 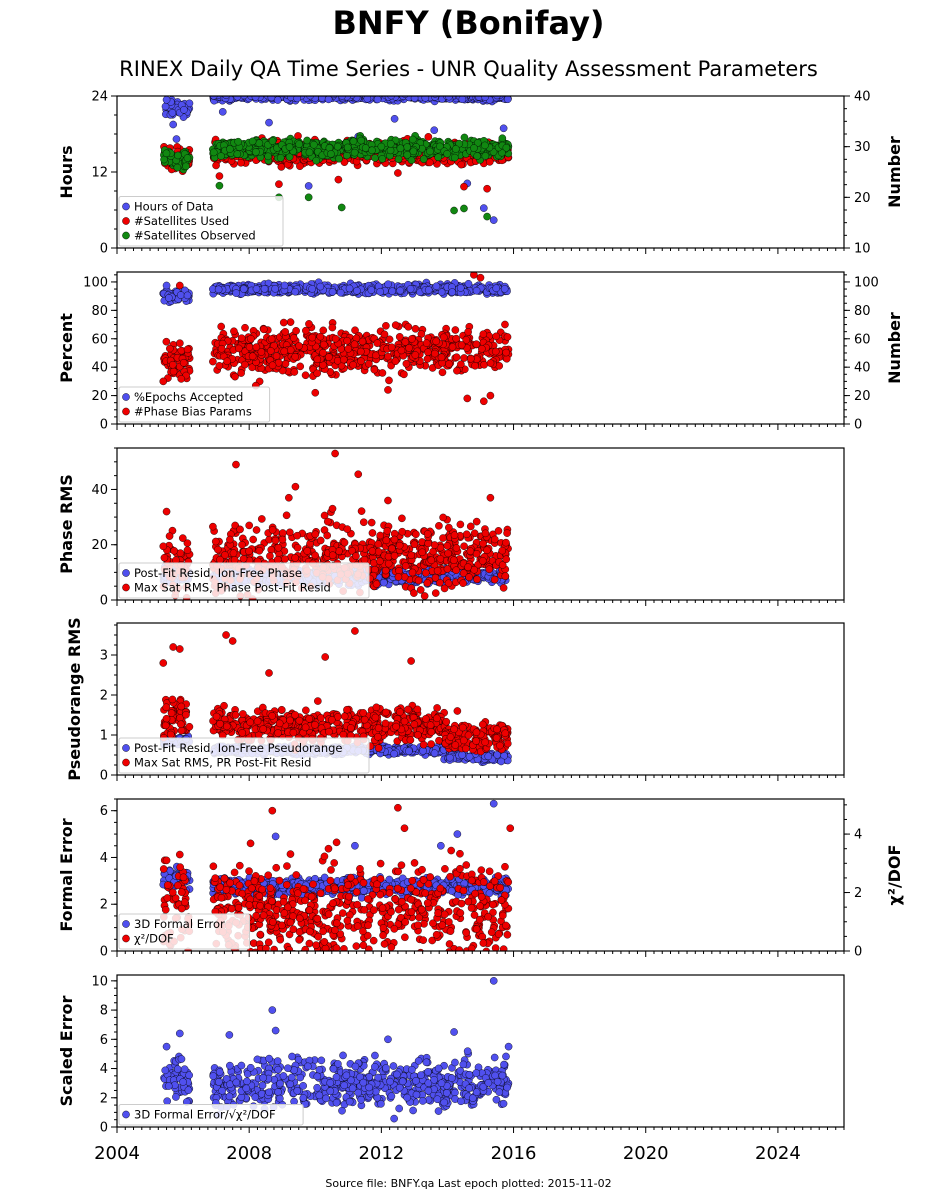 What do you see at coordinates (862, 198) in the screenshot?
I see `y2-tick-label: 20` at bounding box center [862, 198].